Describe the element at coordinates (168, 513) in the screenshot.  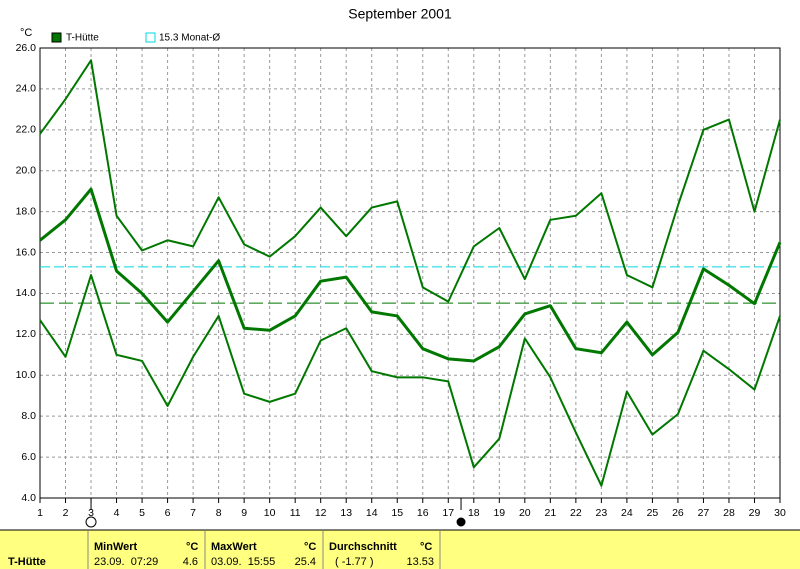
I see `x-tick-label: 6` at that location.